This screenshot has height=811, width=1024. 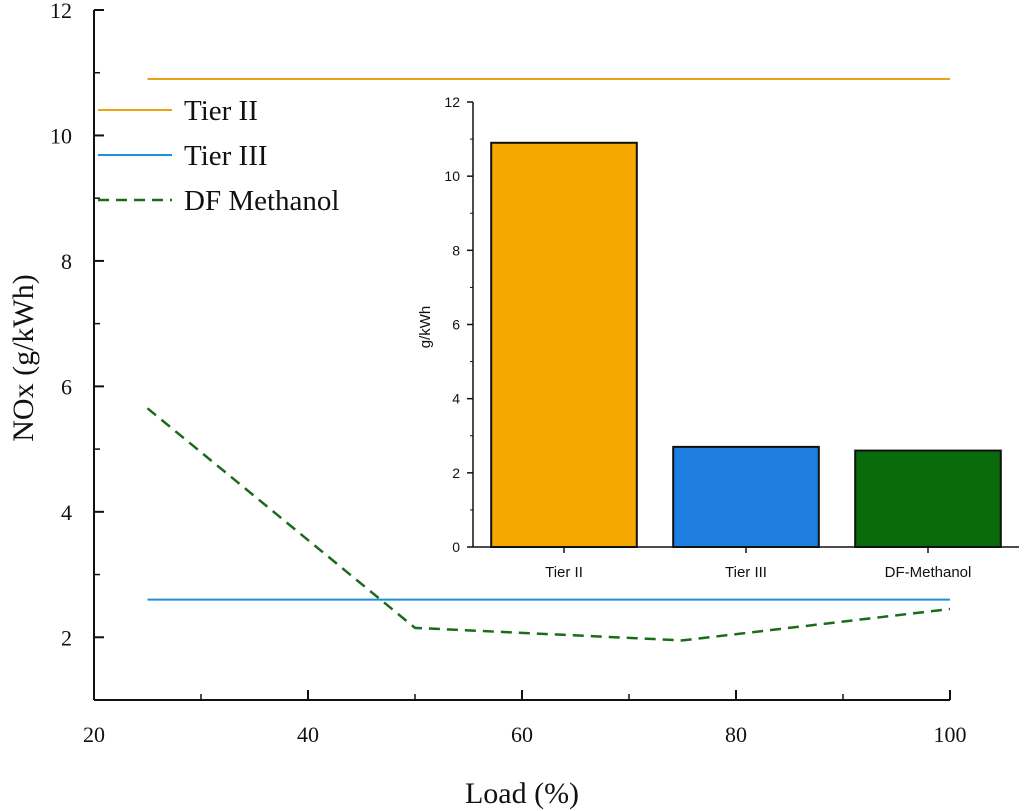 I want to click on legend: Tier II Tier III DF Methanol, so click(x=218, y=156).